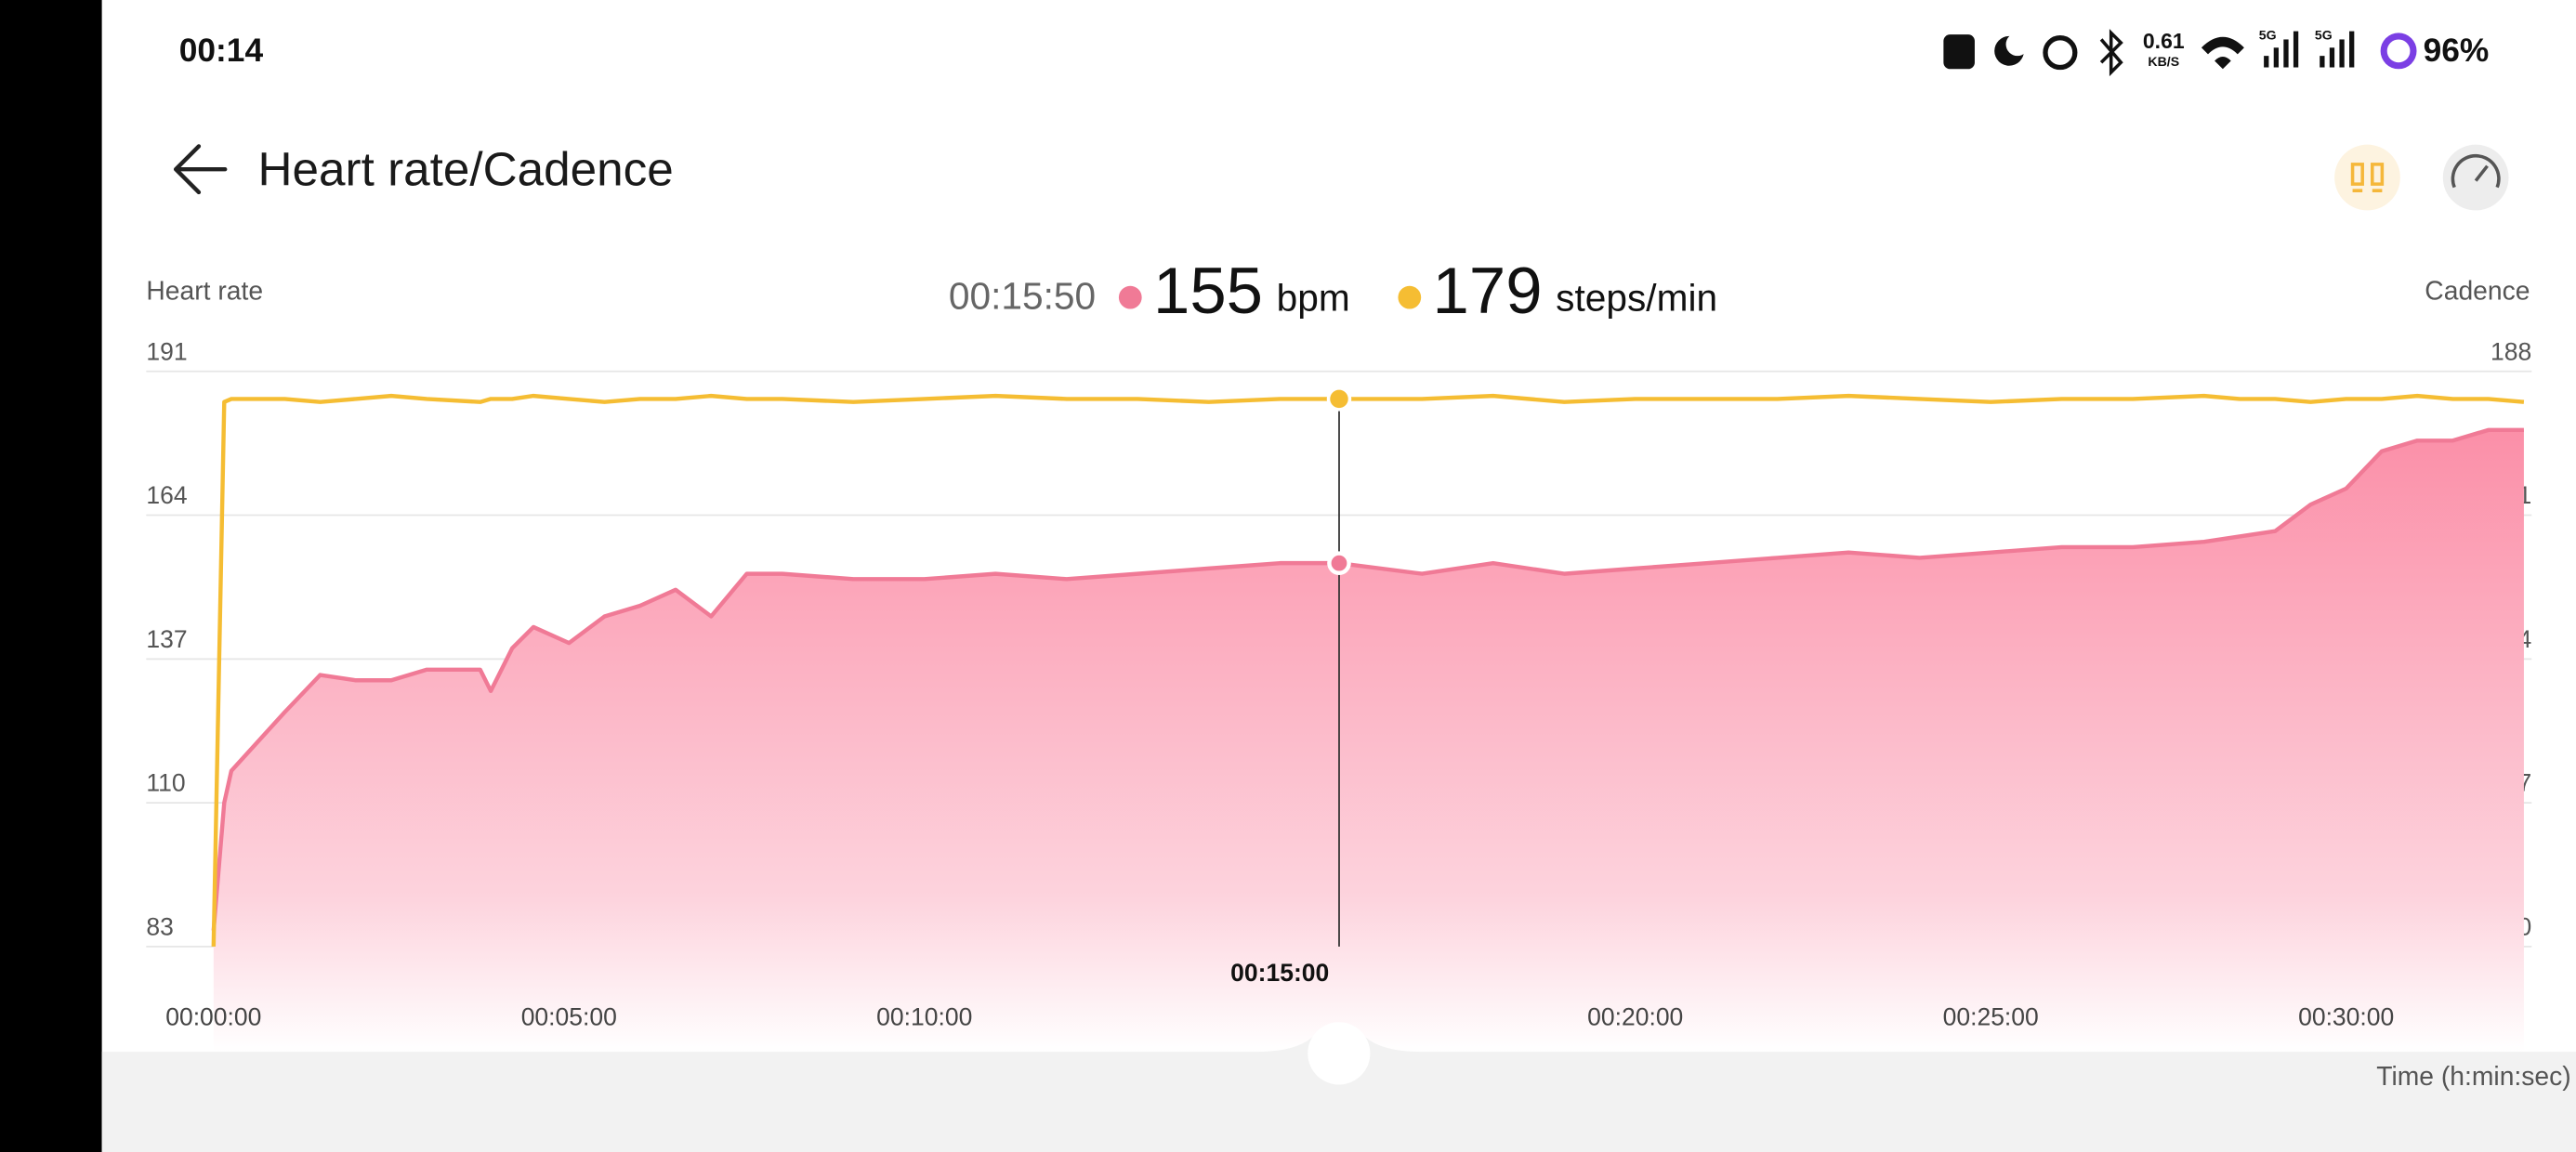  Describe the element at coordinates (2477, 290) in the screenshot. I see `y2-axis-title: Cadence` at that location.